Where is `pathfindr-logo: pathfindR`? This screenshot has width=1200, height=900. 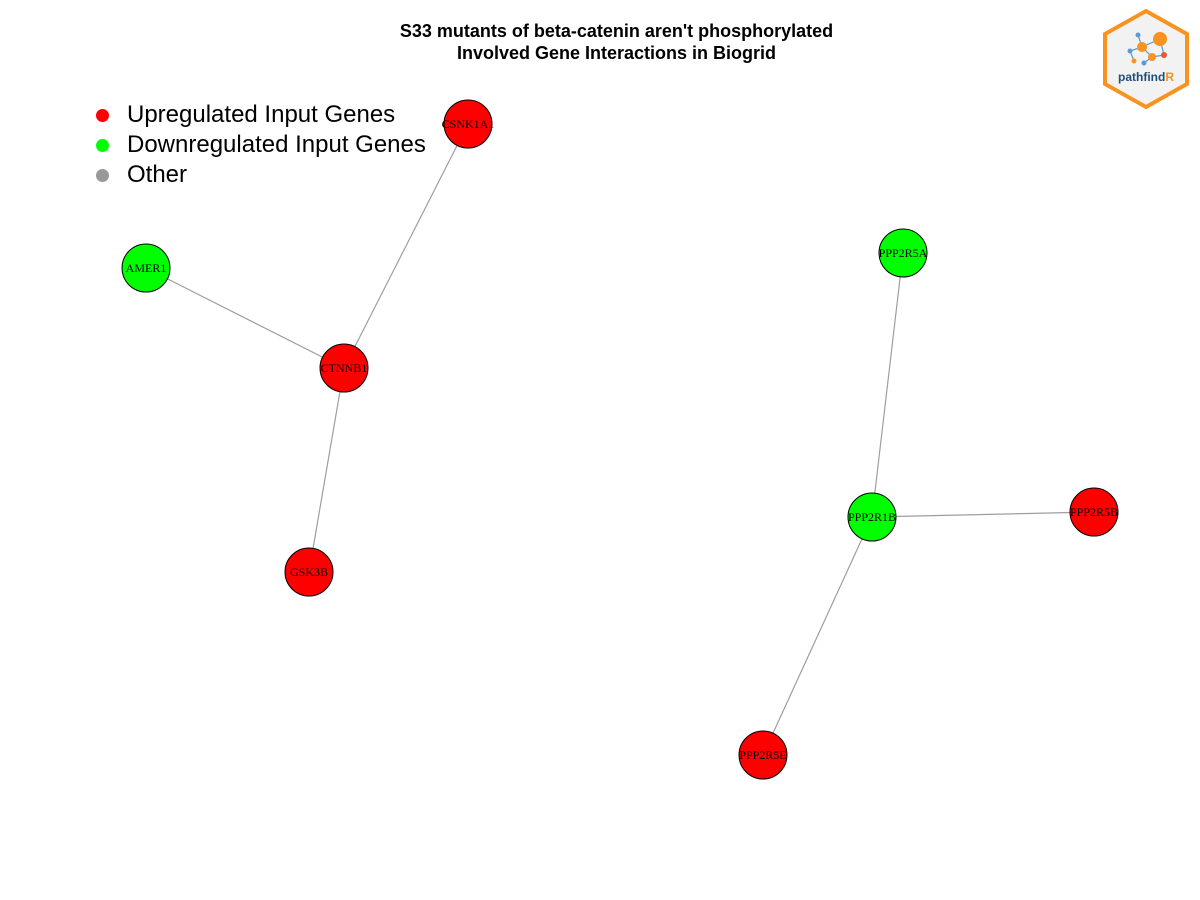
pathfindr-logo: pathfindR is located at coordinates (1146, 59).